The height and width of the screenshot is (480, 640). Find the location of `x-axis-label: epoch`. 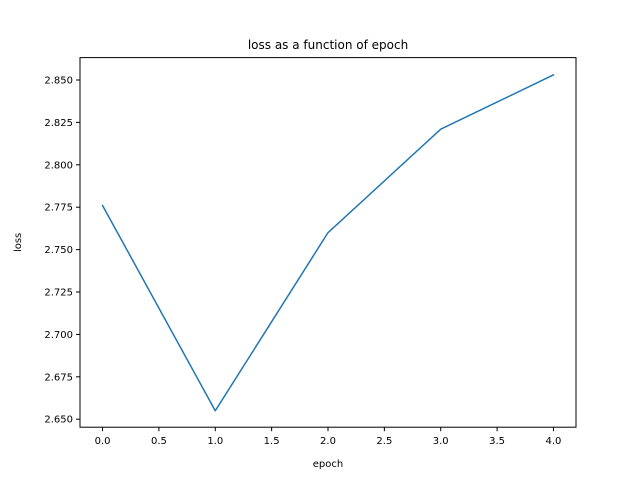

x-axis-label: epoch is located at coordinates (328, 464).